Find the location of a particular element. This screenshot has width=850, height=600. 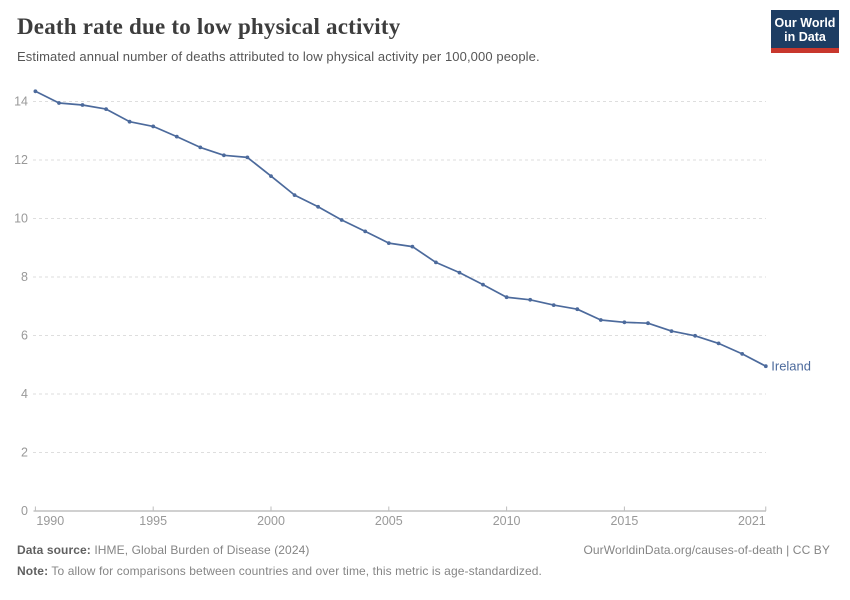

x-tick-label: 2005 is located at coordinates (389, 521).